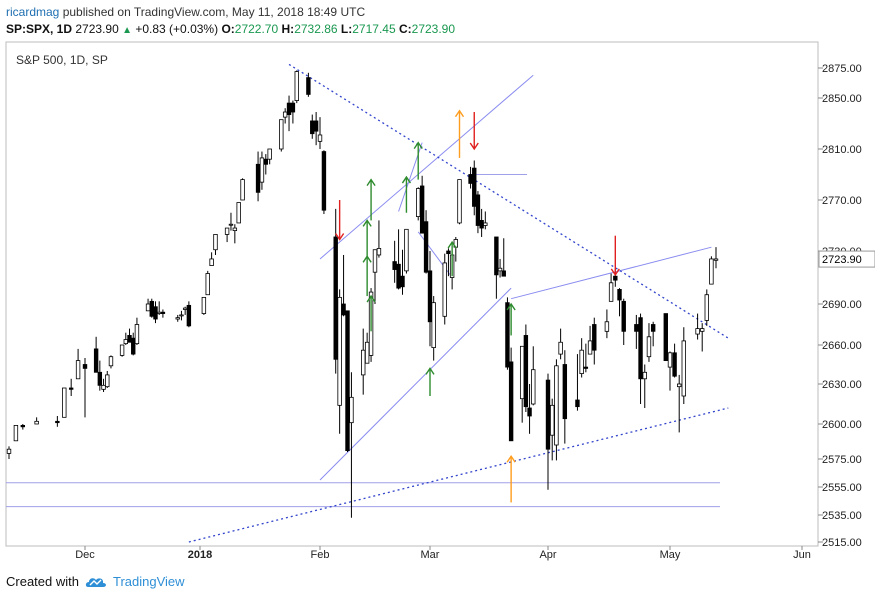 This screenshot has width=875, height=600. What do you see at coordinates (288, 29) in the screenshot?
I see `high-label: H:` at bounding box center [288, 29].